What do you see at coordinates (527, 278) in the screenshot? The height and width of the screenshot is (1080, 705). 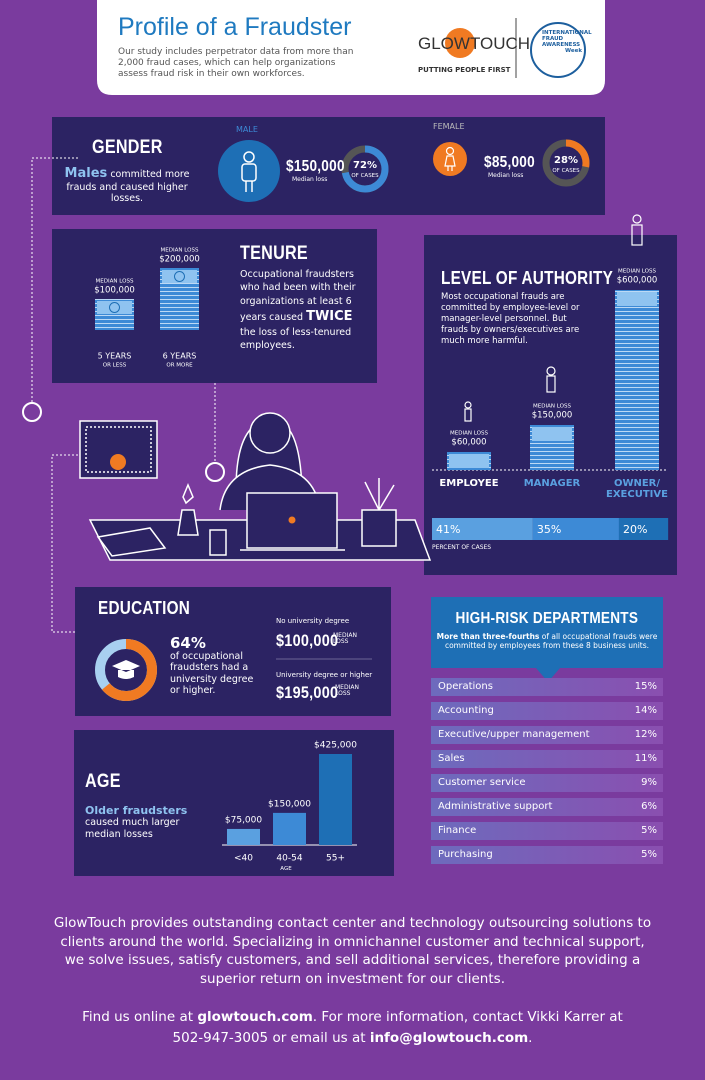 I see `authority-title: LEVEL OF AUTHORITY` at bounding box center [527, 278].